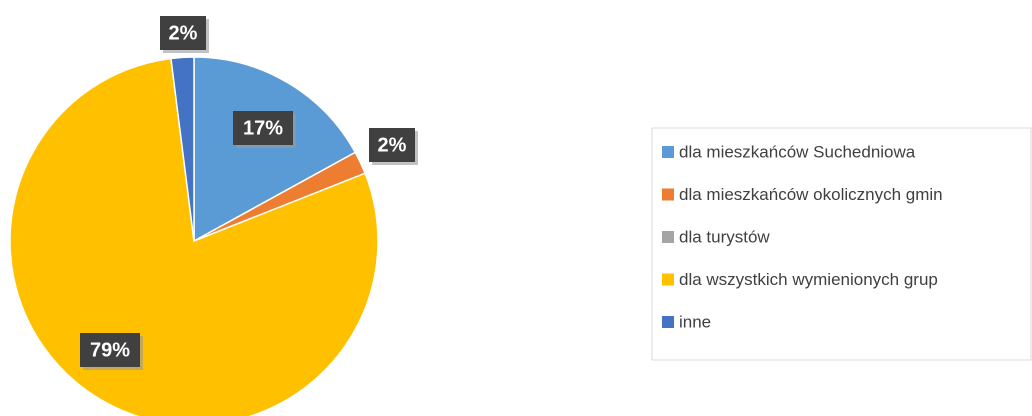  What do you see at coordinates (724, 236) in the screenshot?
I see `legend-label: dla turystów` at bounding box center [724, 236].